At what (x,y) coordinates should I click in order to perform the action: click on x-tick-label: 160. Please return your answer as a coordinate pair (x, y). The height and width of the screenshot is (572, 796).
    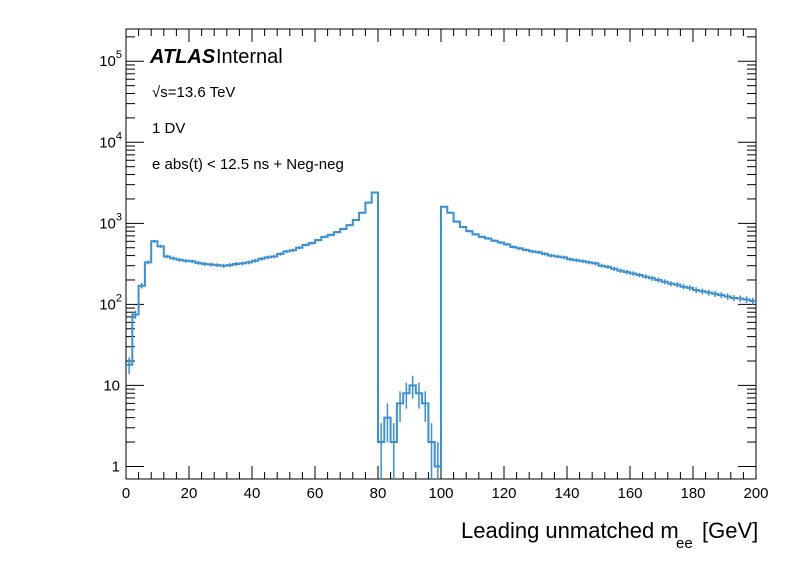
    Looking at the image, I should click on (629, 493).